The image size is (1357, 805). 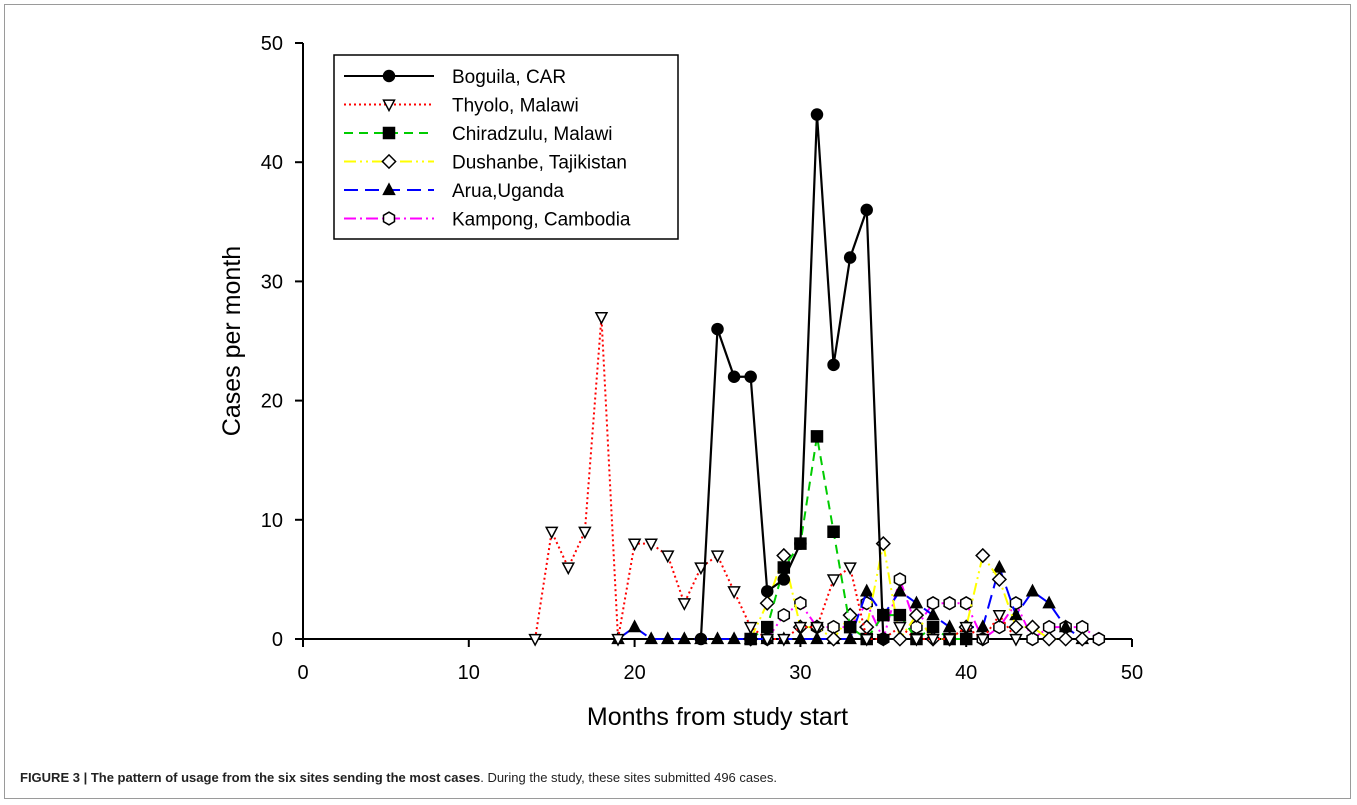 What do you see at coordinates (717, 717) in the screenshot?
I see `x-axis-title: Months from study start` at bounding box center [717, 717].